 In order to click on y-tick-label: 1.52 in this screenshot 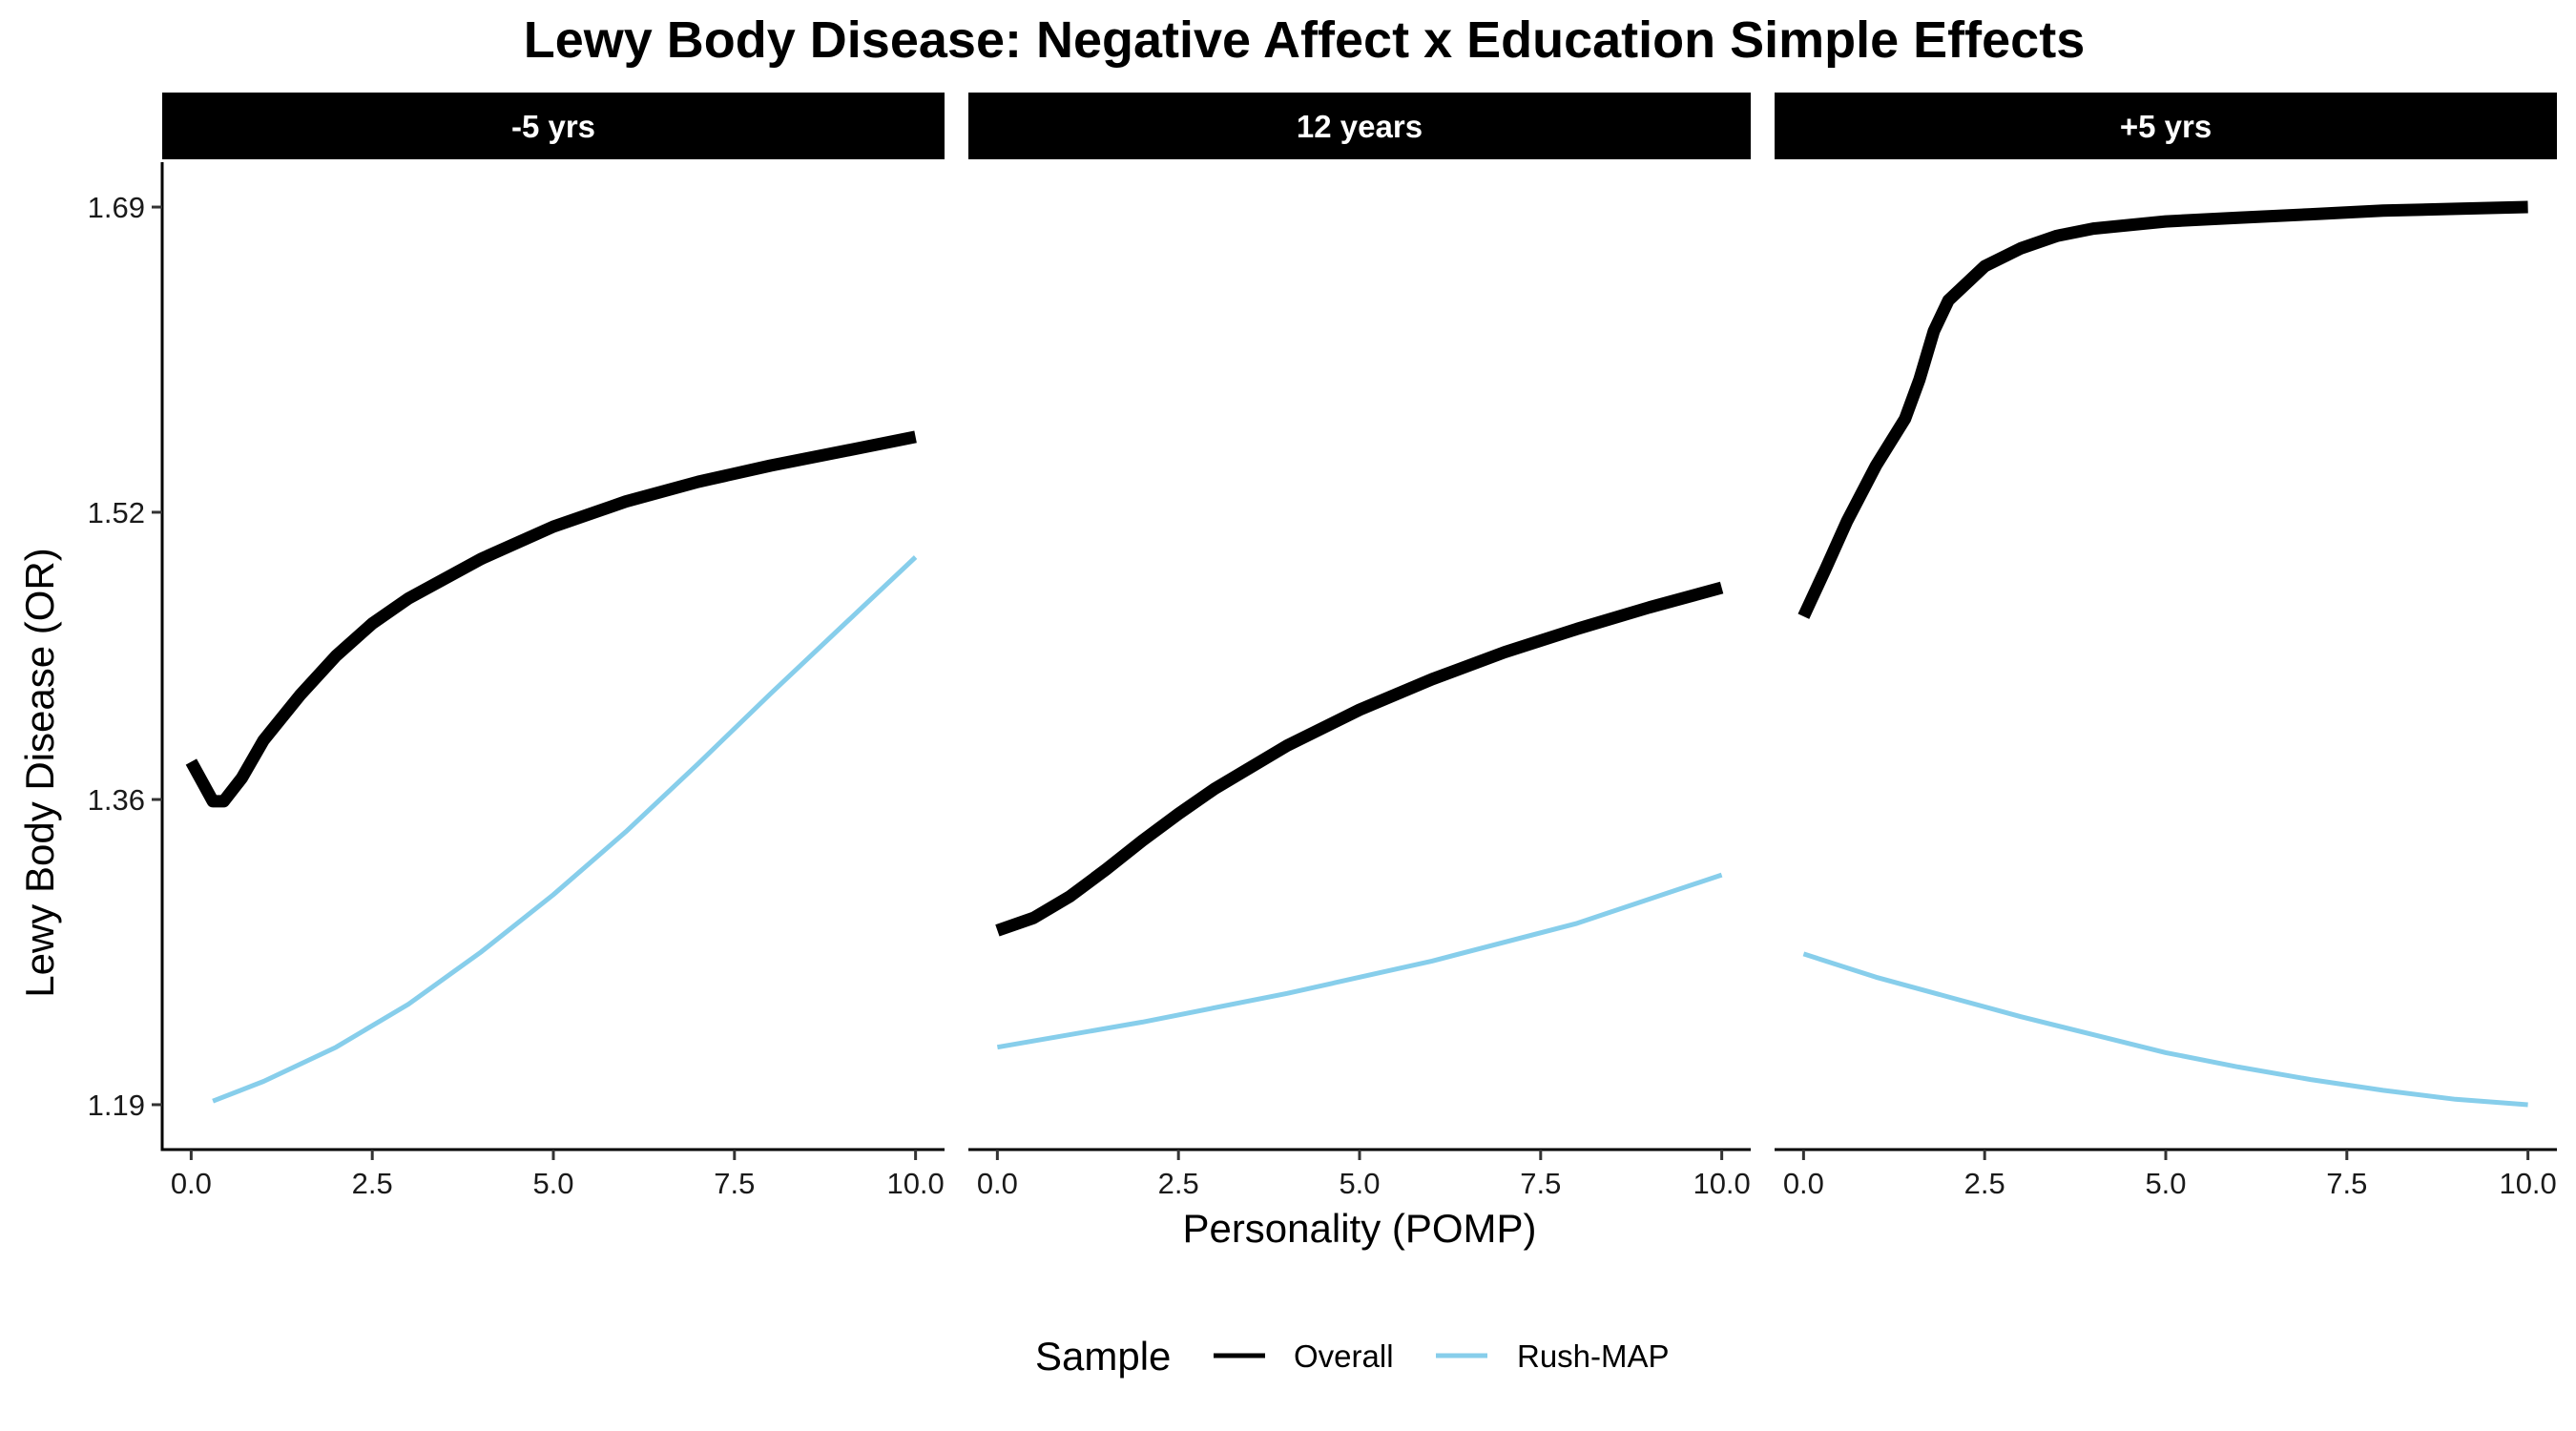, I will do `click(116, 513)`.